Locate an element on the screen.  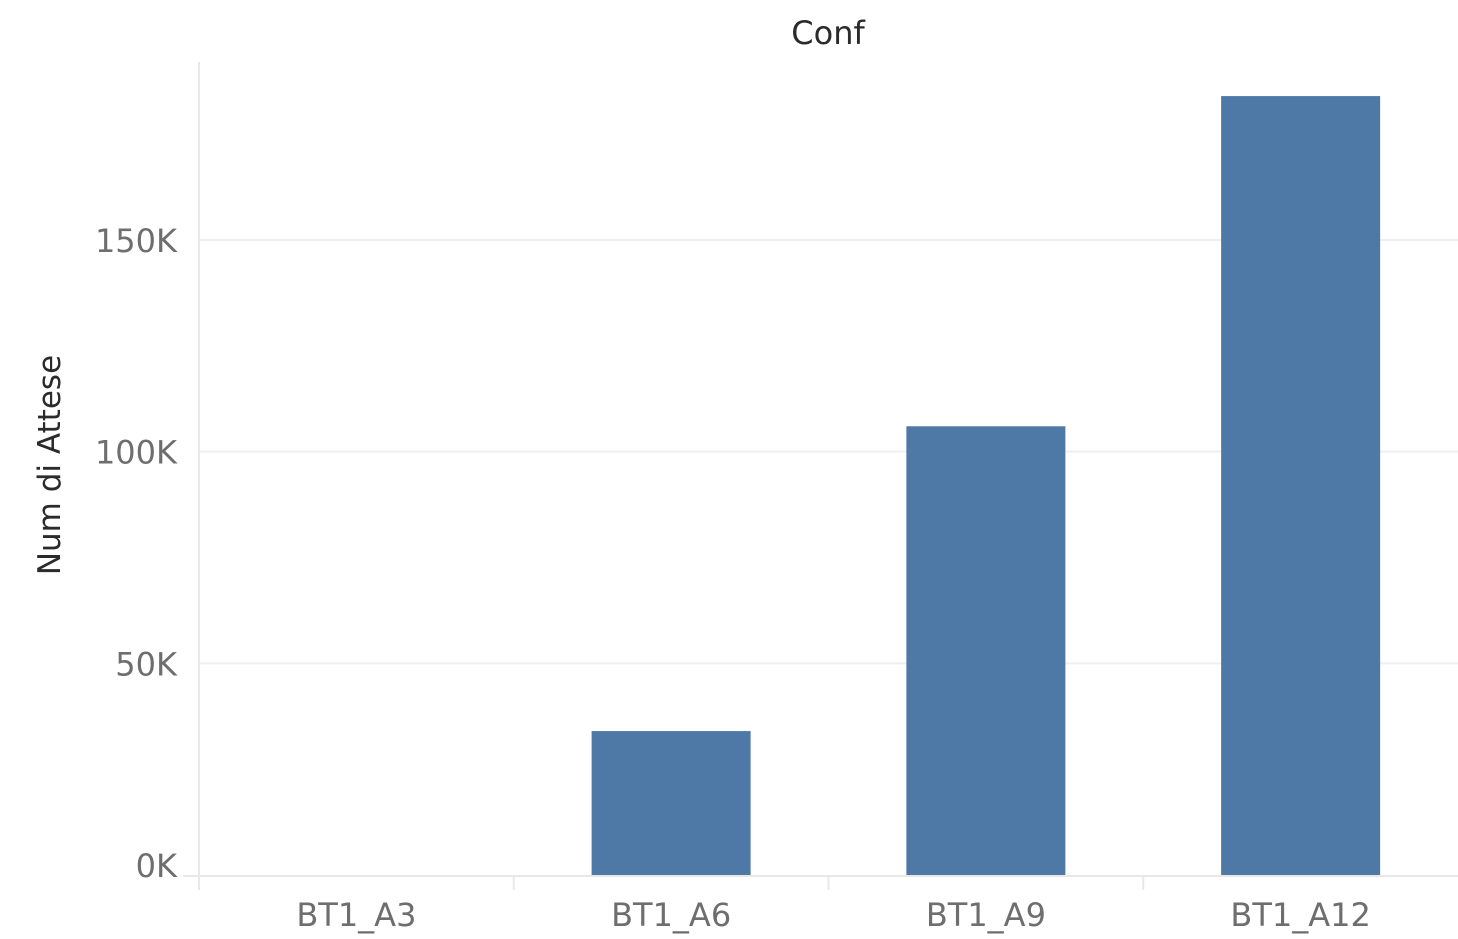
y-tick-label: 50K is located at coordinates (146, 664).